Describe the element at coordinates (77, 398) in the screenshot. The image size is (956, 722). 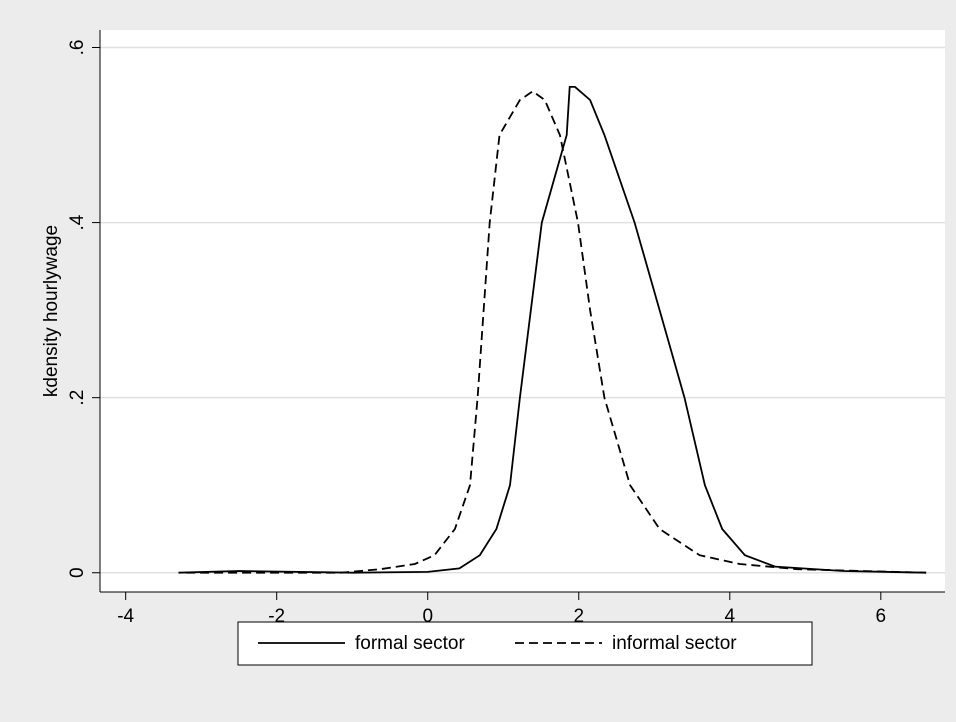
I see `y-tick-label: .2` at that location.